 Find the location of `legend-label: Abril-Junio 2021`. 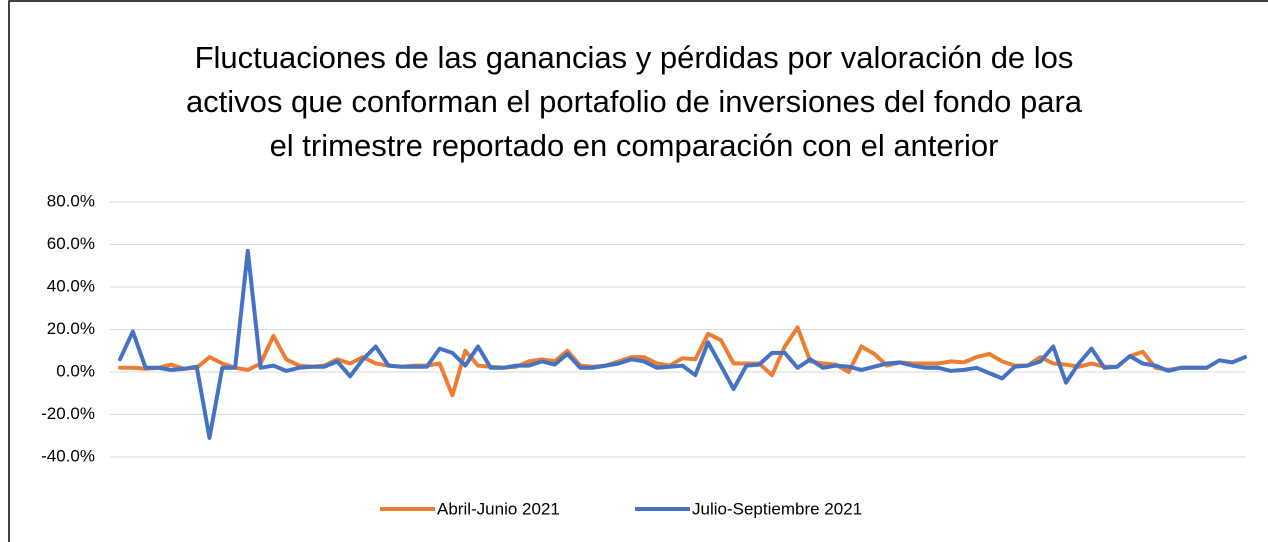

legend-label: Abril-Junio 2021 is located at coordinates (498, 508).